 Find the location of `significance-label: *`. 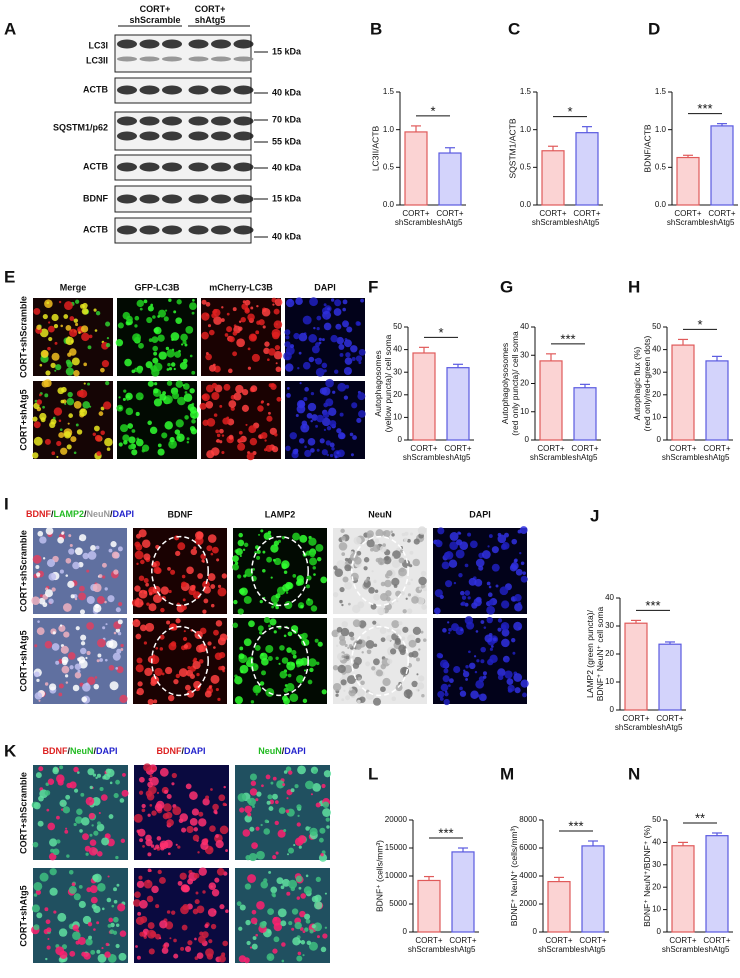

significance-label: * is located at coordinates (440, 332).